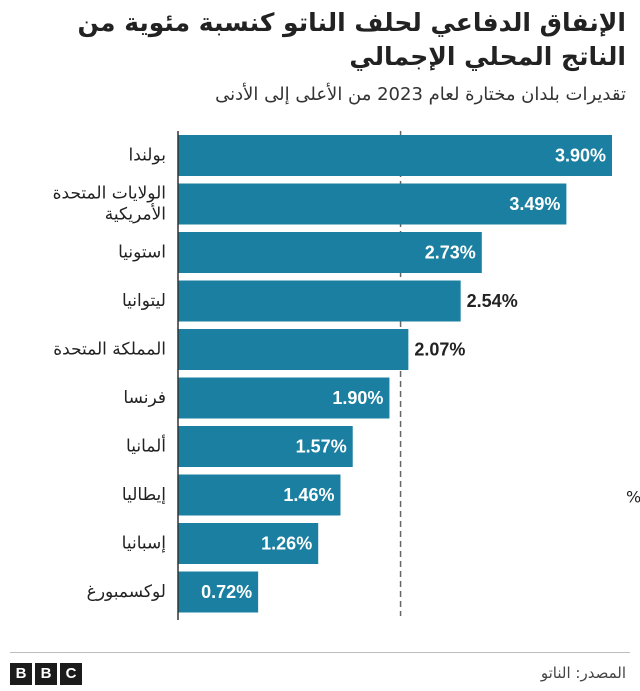 This screenshot has width=640, height=691. I want to click on category-label: لوكسمبورغ, so click(126, 592).